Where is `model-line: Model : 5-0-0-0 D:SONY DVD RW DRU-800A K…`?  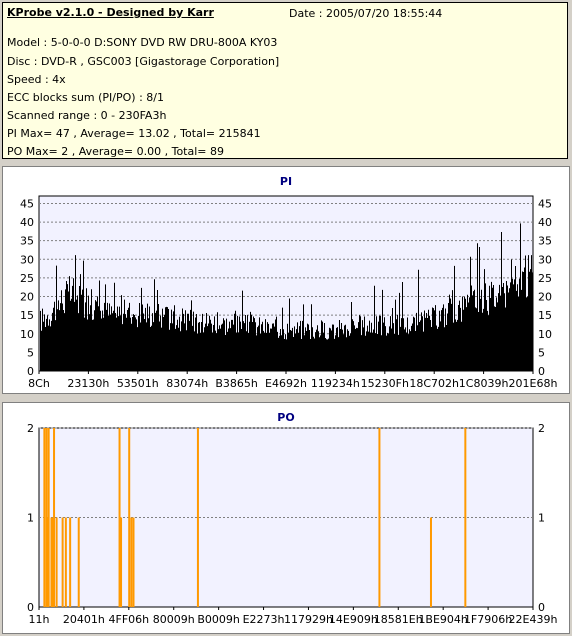 model-line: Model : 5-0-0-0 D:SONY DVD RW DRU-800A K… is located at coordinates (142, 42).